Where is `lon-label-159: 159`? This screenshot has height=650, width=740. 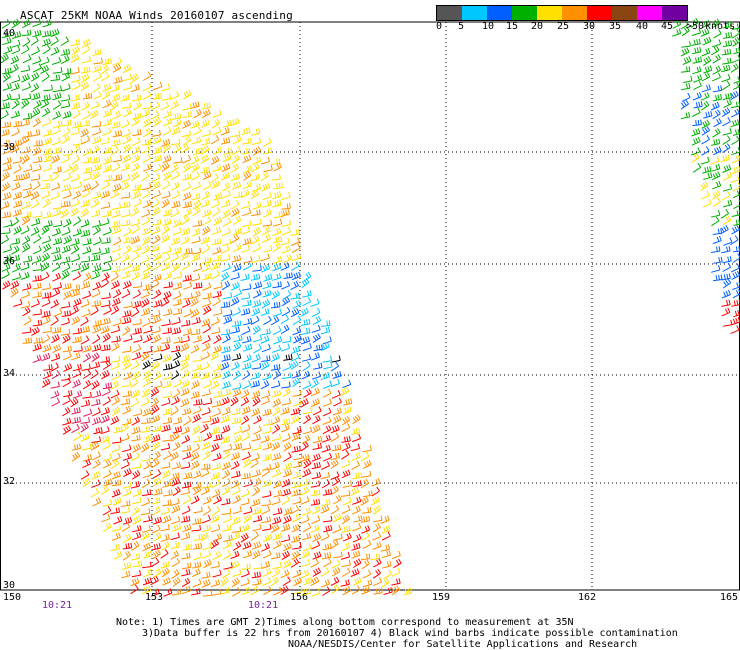 lon-label-159: 159 is located at coordinates (441, 597).